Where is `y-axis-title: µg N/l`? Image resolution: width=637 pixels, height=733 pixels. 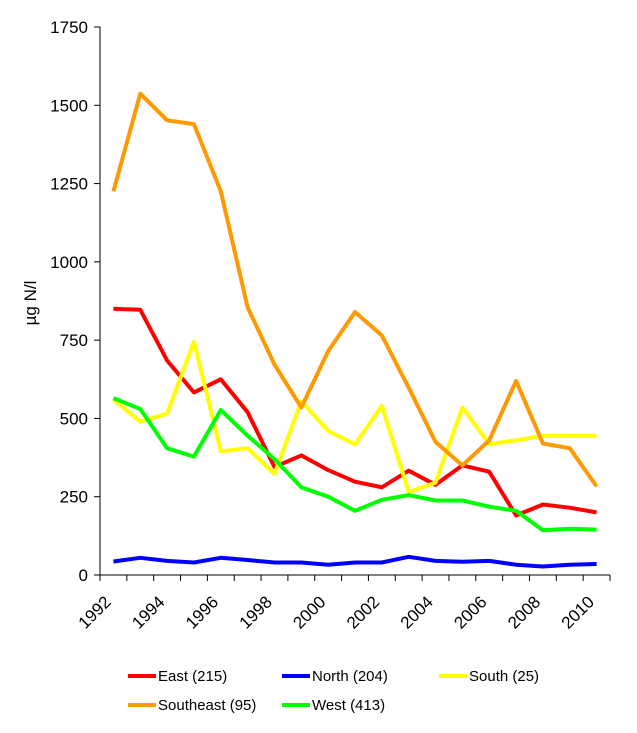
y-axis-title: µg N/l is located at coordinates (30, 303).